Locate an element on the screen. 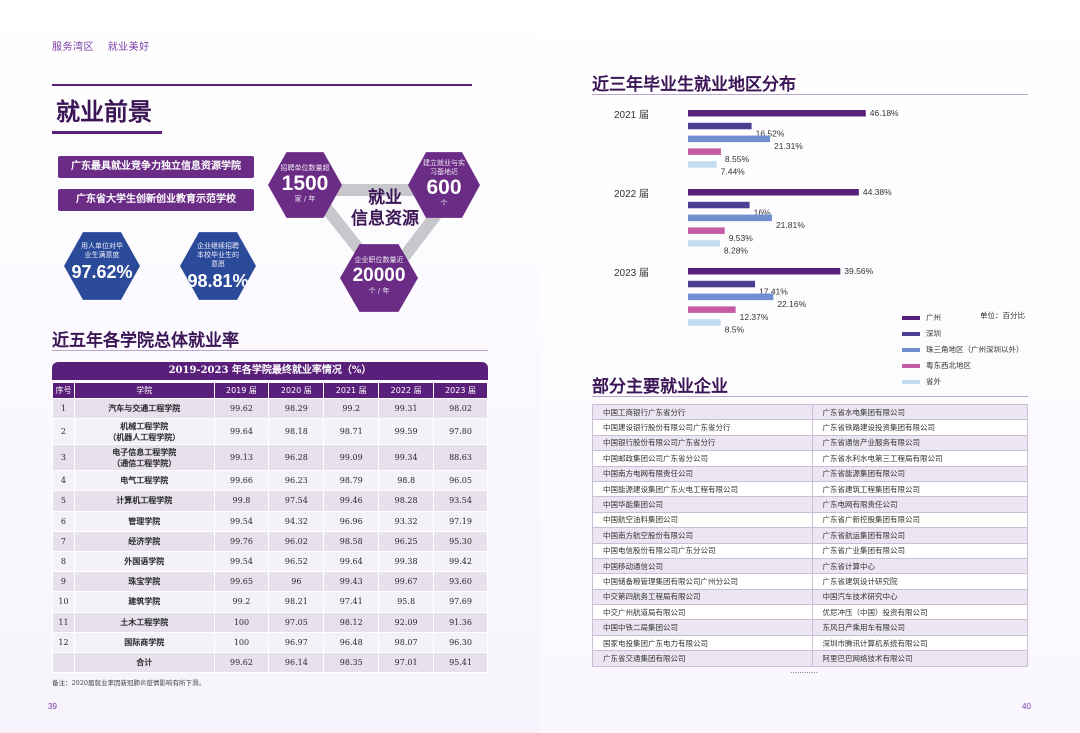 The image size is (1080, 733). legend-item: 珠三角地区（广州深圳以外） is located at coordinates (977, 350).